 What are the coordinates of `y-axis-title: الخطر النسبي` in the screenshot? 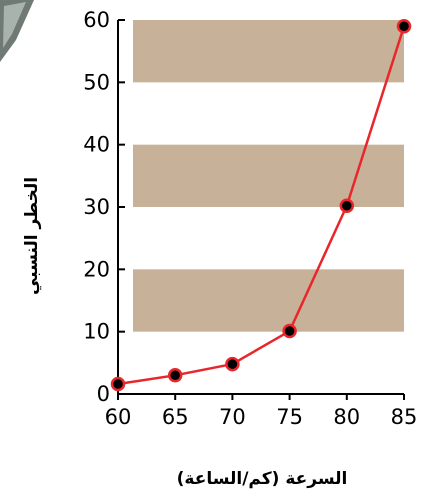 It's located at (32, 236).